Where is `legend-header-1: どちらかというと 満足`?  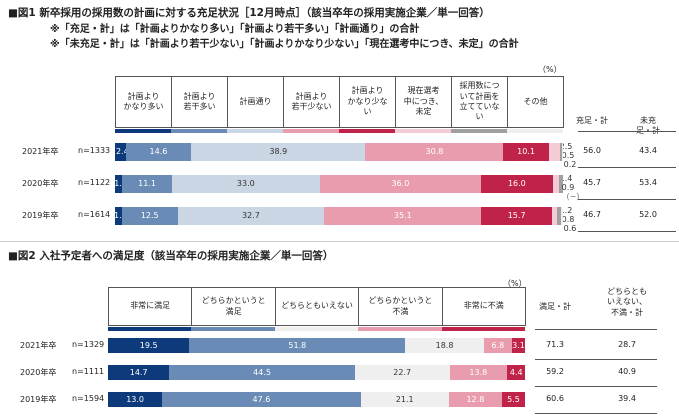 legend-header-1: どちらかというと 満足 is located at coordinates (233, 306).